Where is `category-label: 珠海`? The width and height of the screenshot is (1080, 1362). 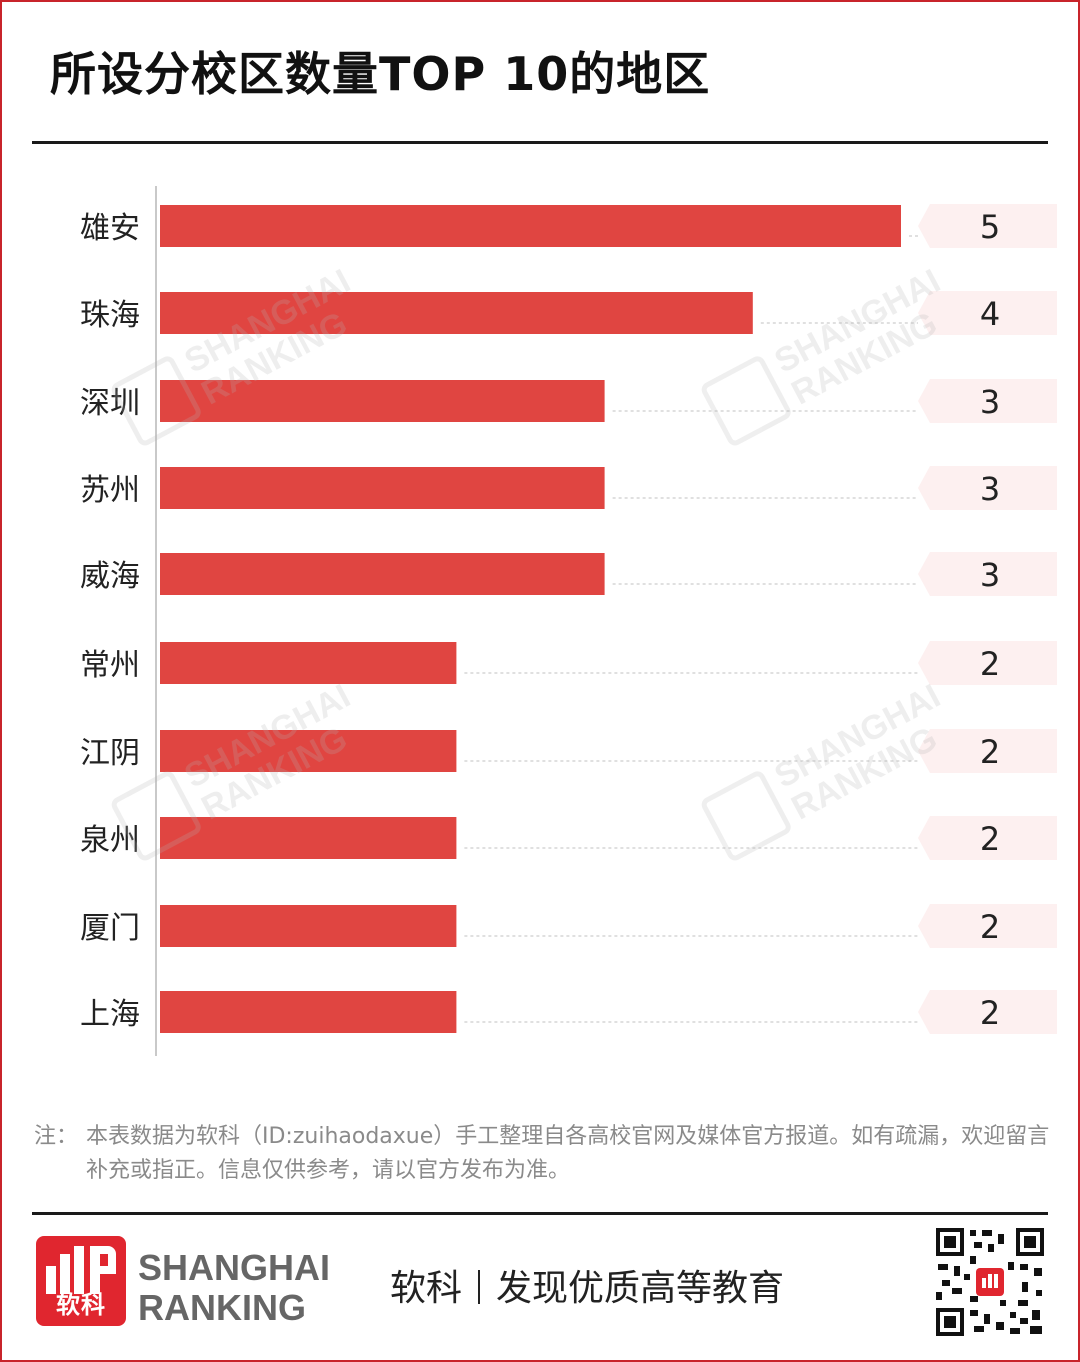 category-label: 珠海 is located at coordinates (110, 315).